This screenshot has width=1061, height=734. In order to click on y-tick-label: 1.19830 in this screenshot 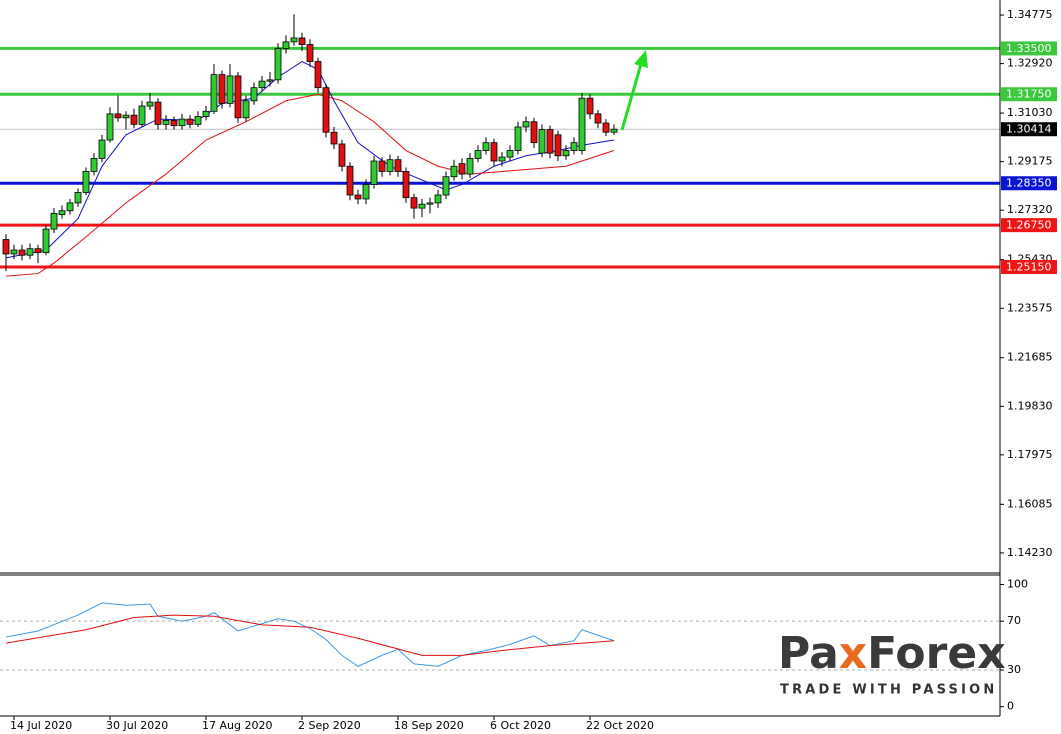, I will do `click(1030, 405)`.